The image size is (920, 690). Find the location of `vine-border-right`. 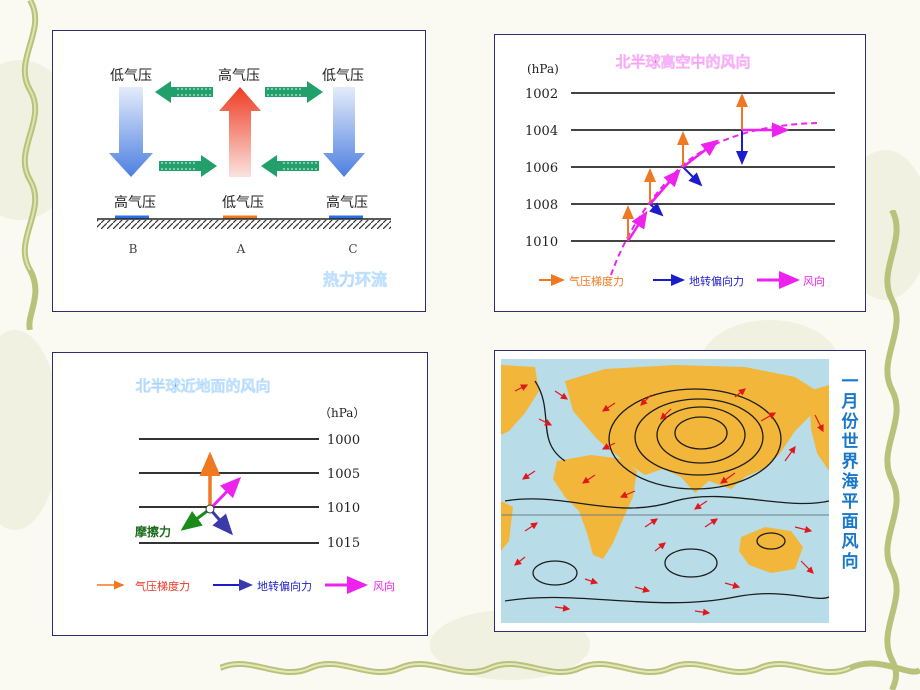

vine-border-right is located at coordinates (892, 450).